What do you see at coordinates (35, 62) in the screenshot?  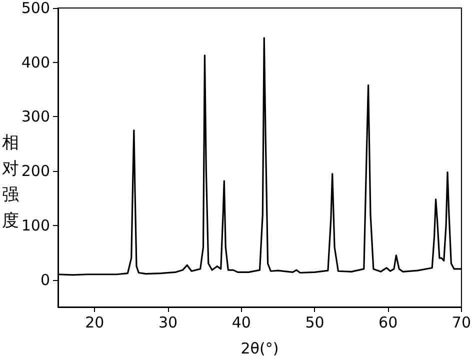 I see `y-tick-label: 400` at bounding box center [35, 62].